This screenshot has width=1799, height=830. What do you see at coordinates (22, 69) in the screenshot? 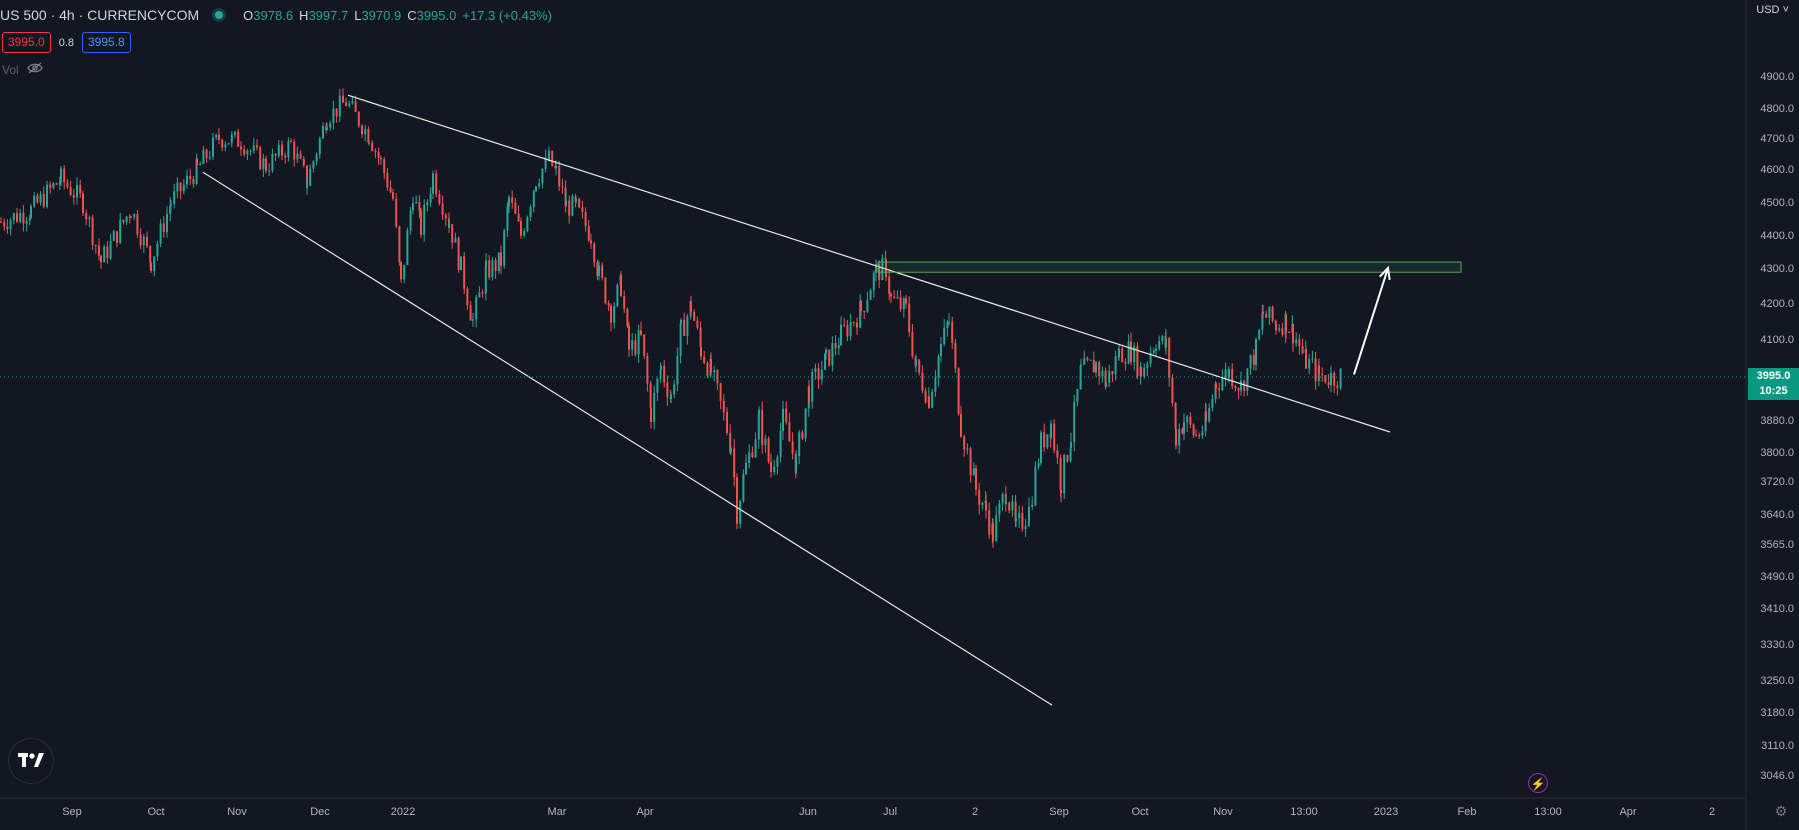
I see `volume-indicator: Vol` at bounding box center [22, 69].